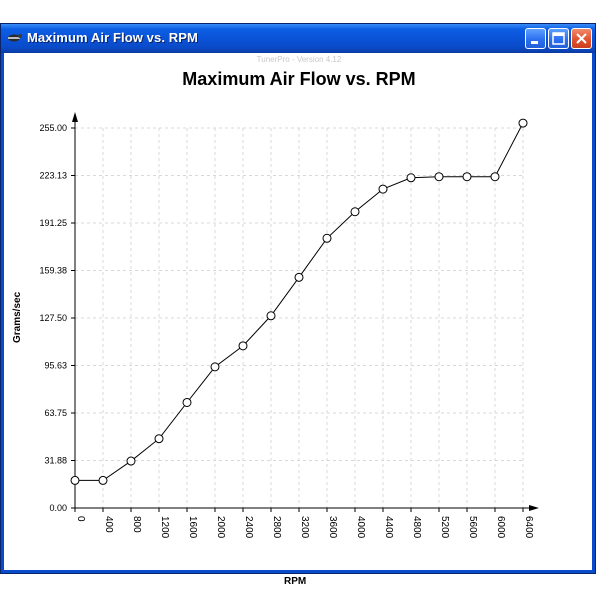 The image size is (598, 598). Describe the element at coordinates (112, 37) in the screenshot. I see `window-title: Maximum Air Flow vs. RPM` at that location.